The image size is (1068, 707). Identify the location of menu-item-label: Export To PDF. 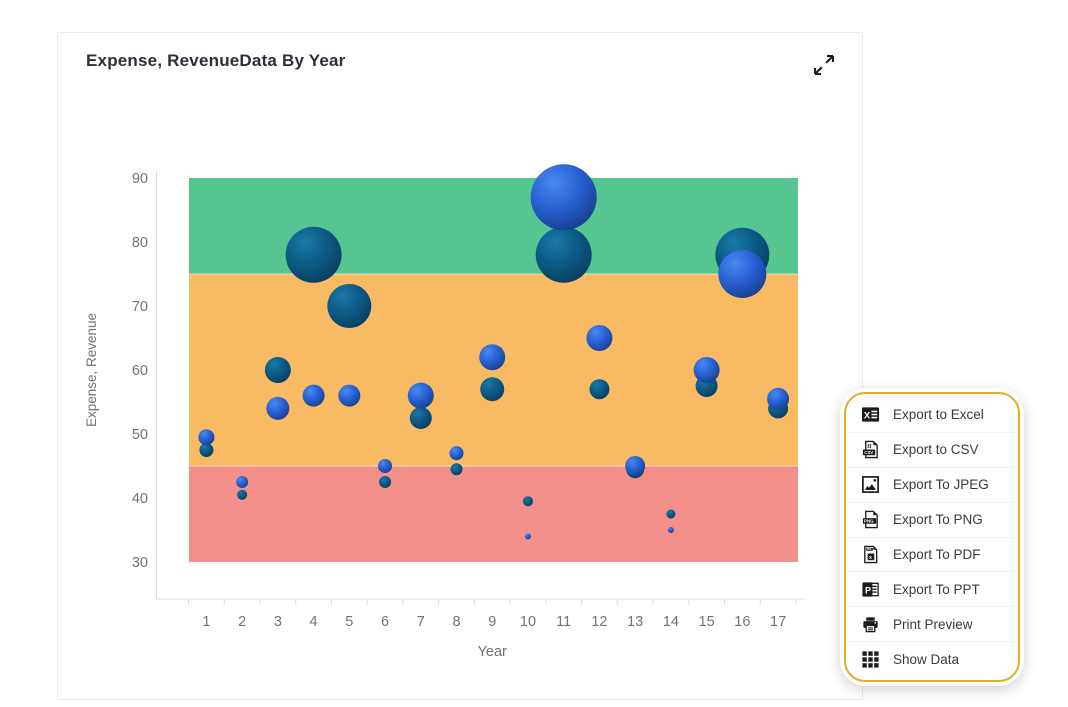
(937, 554).